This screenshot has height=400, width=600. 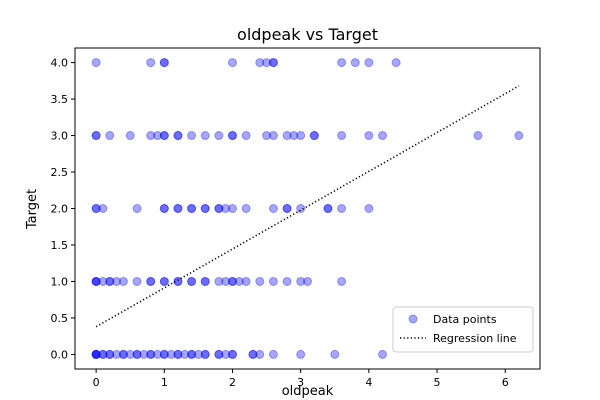 I want to click on x-tick-label: 0, so click(x=96, y=382).